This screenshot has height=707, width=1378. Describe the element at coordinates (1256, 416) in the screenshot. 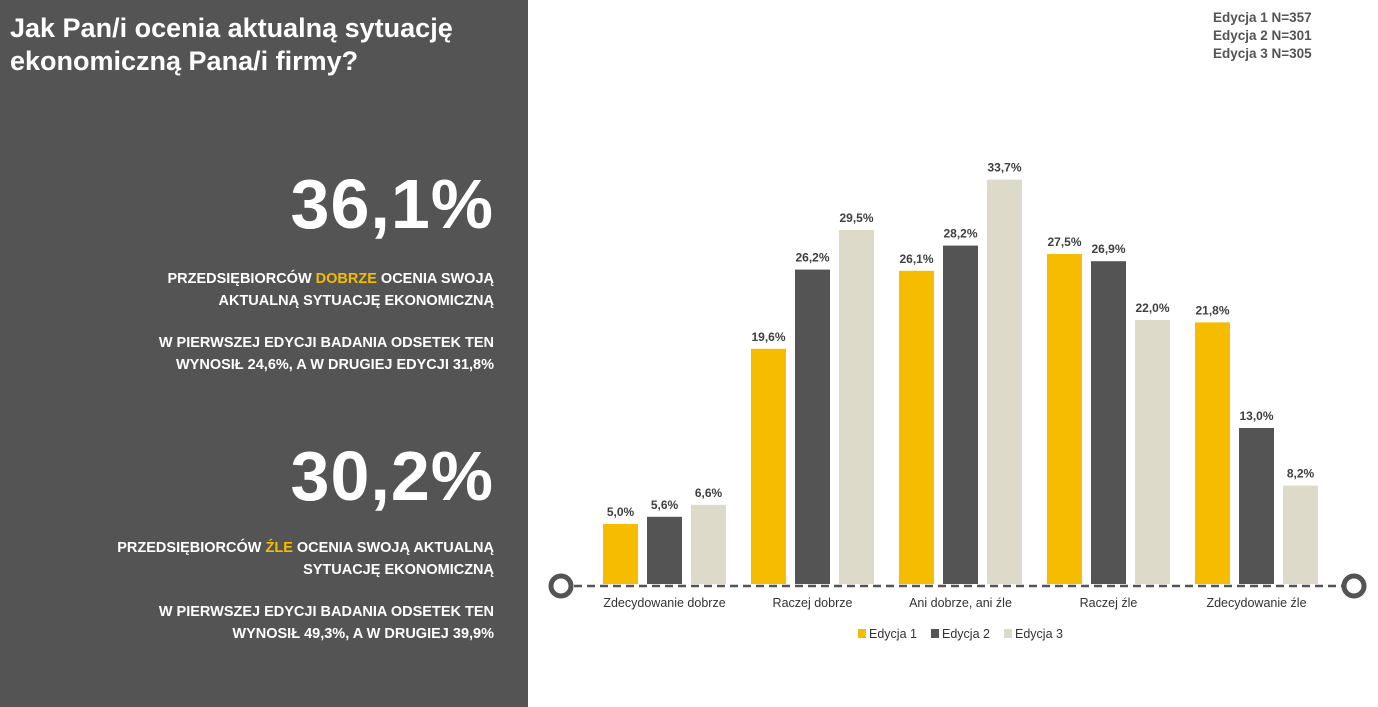

I see `value-label-2-5: 13,0%` at that location.